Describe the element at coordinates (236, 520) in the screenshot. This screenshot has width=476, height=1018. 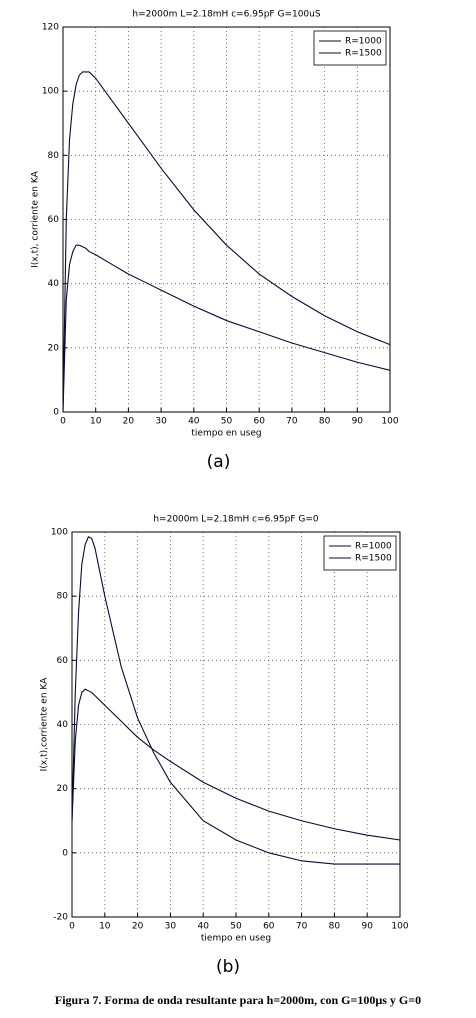
I see `chart-title: h=2000m L=2.18mH c=6.95pF G=0` at that location.